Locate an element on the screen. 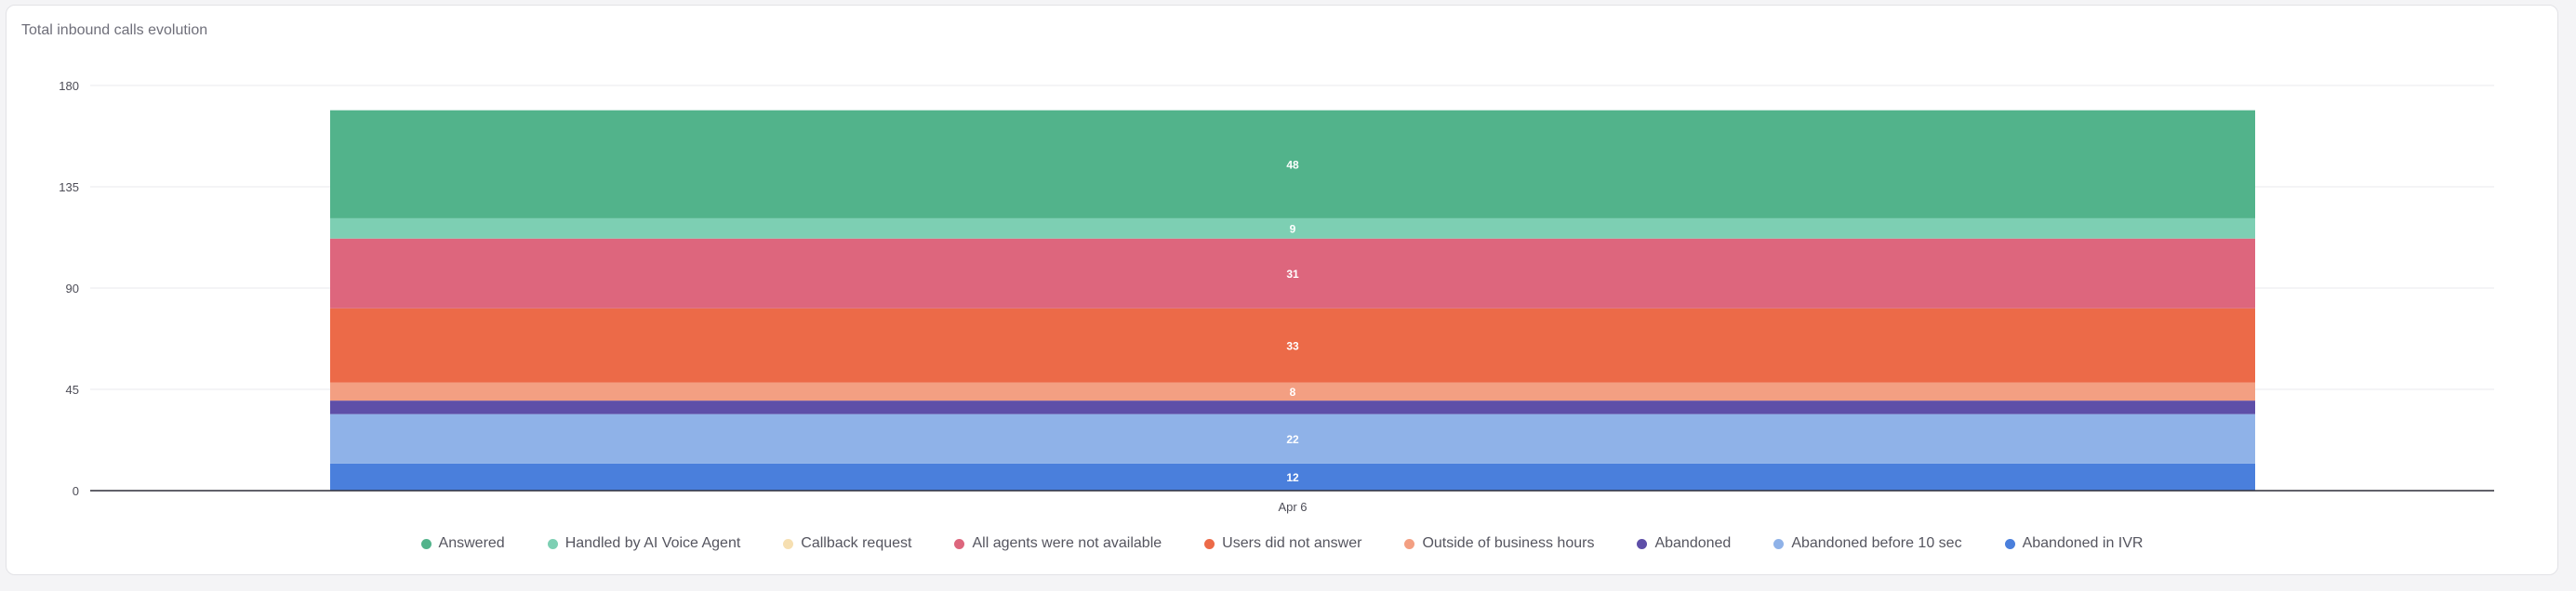 Image resolution: width=2576 pixels, height=591 pixels. legend-item: Abandoned in IVR is located at coordinates (2074, 543).